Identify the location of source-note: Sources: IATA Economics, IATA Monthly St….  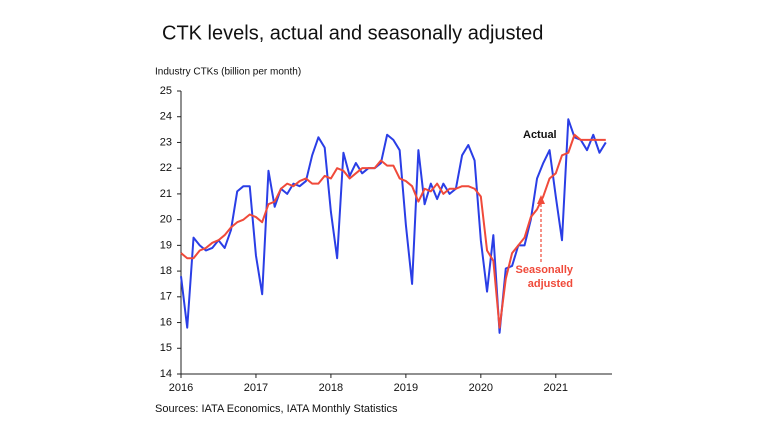
(276, 409).